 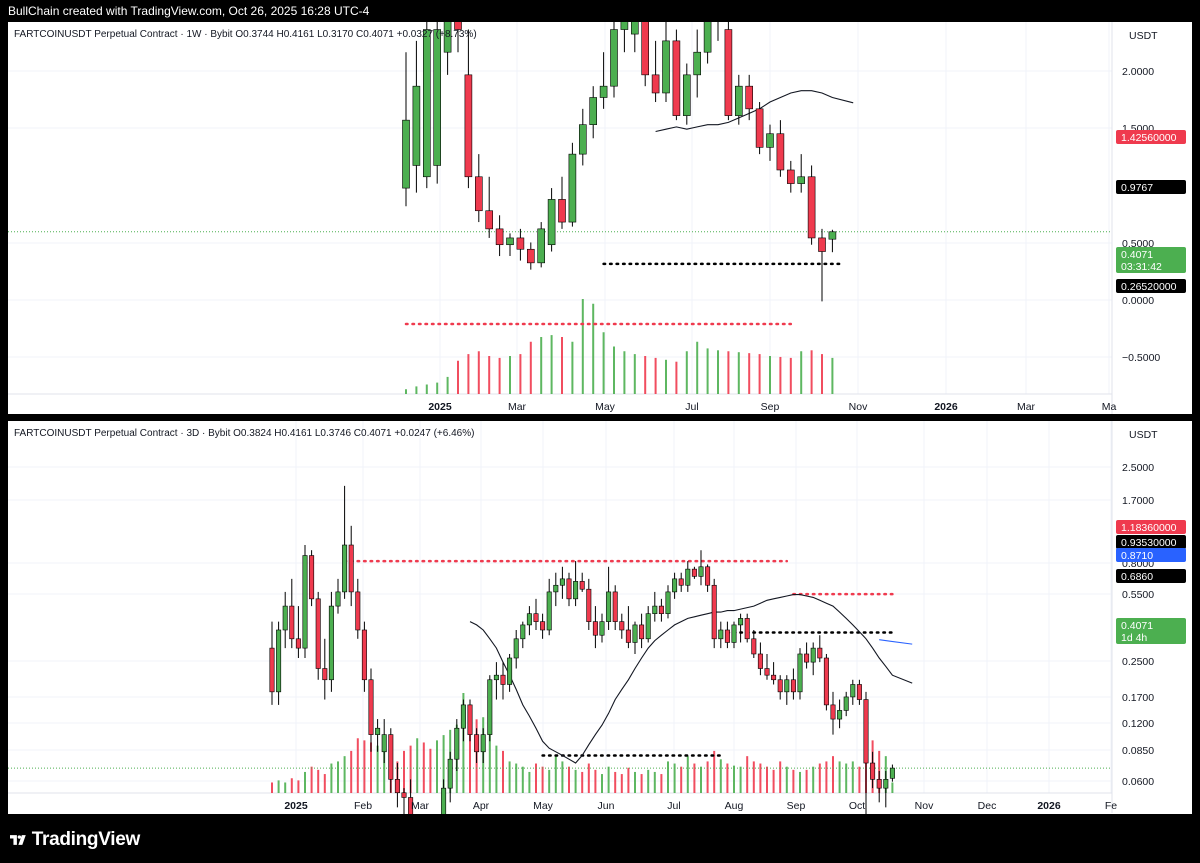 What do you see at coordinates (1138, 662) in the screenshot?
I see `y-tick-label: 0.2500` at bounding box center [1138, 662].